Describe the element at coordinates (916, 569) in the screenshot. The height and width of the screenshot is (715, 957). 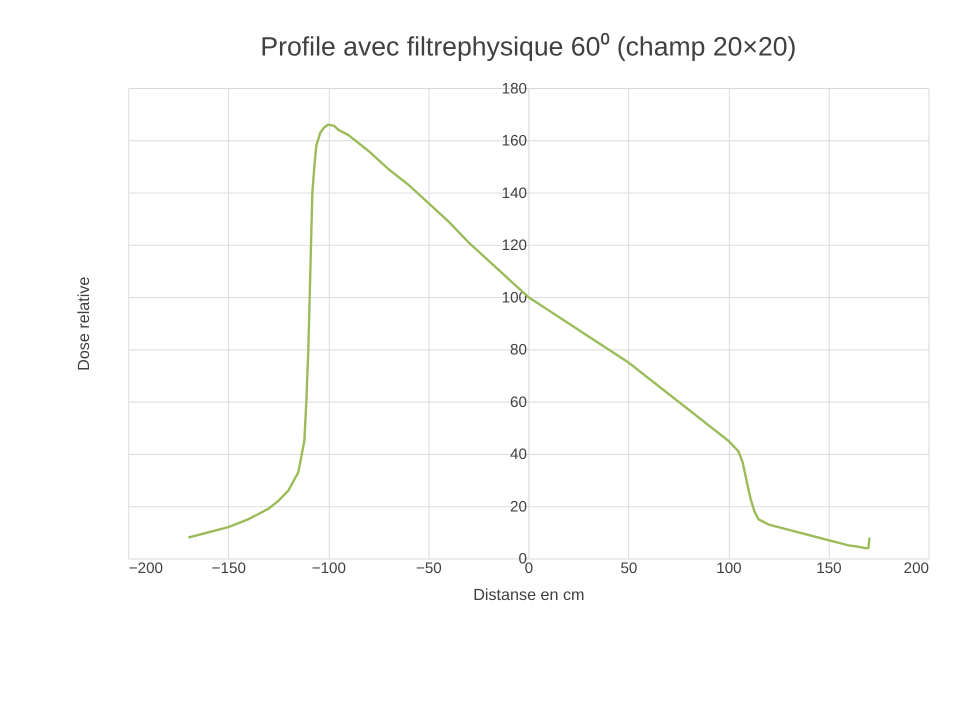
I see `x-tick-label: 200` at that location.